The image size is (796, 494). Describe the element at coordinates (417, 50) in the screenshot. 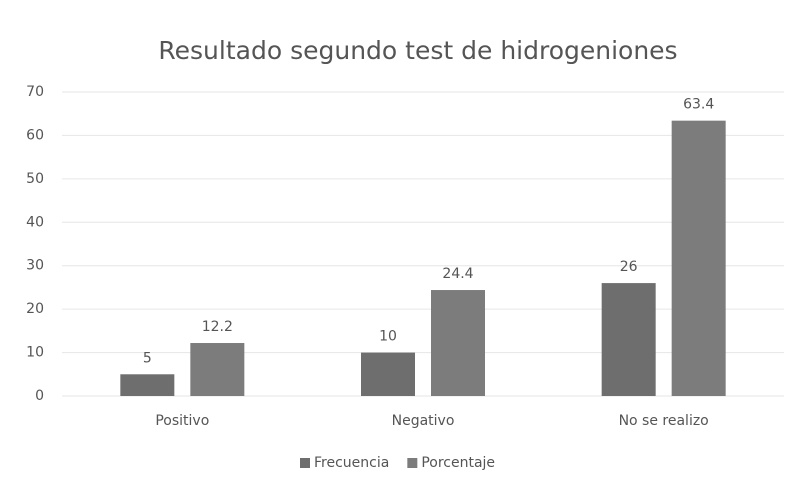

I see `chart-title: Resultado segundo test de hidrogeniones` at that location.